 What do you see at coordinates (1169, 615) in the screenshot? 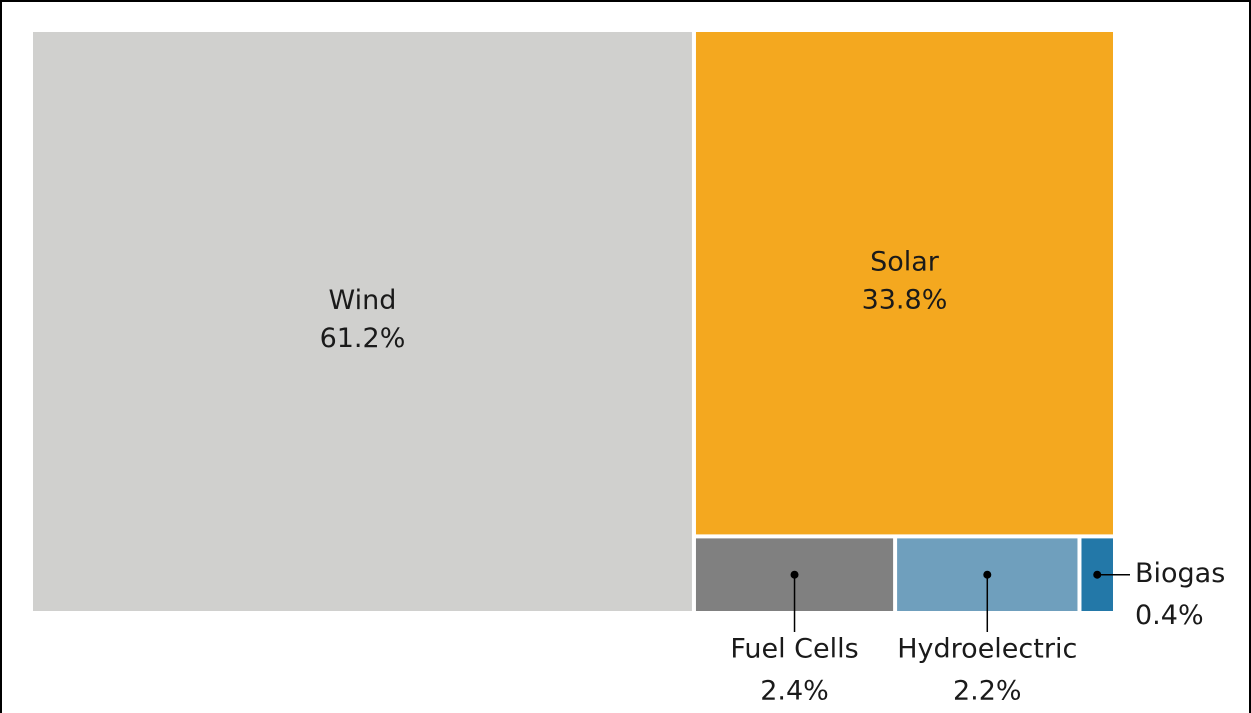
I see `callout-value-label: 0.4%` at bounding box center [1169, 615].